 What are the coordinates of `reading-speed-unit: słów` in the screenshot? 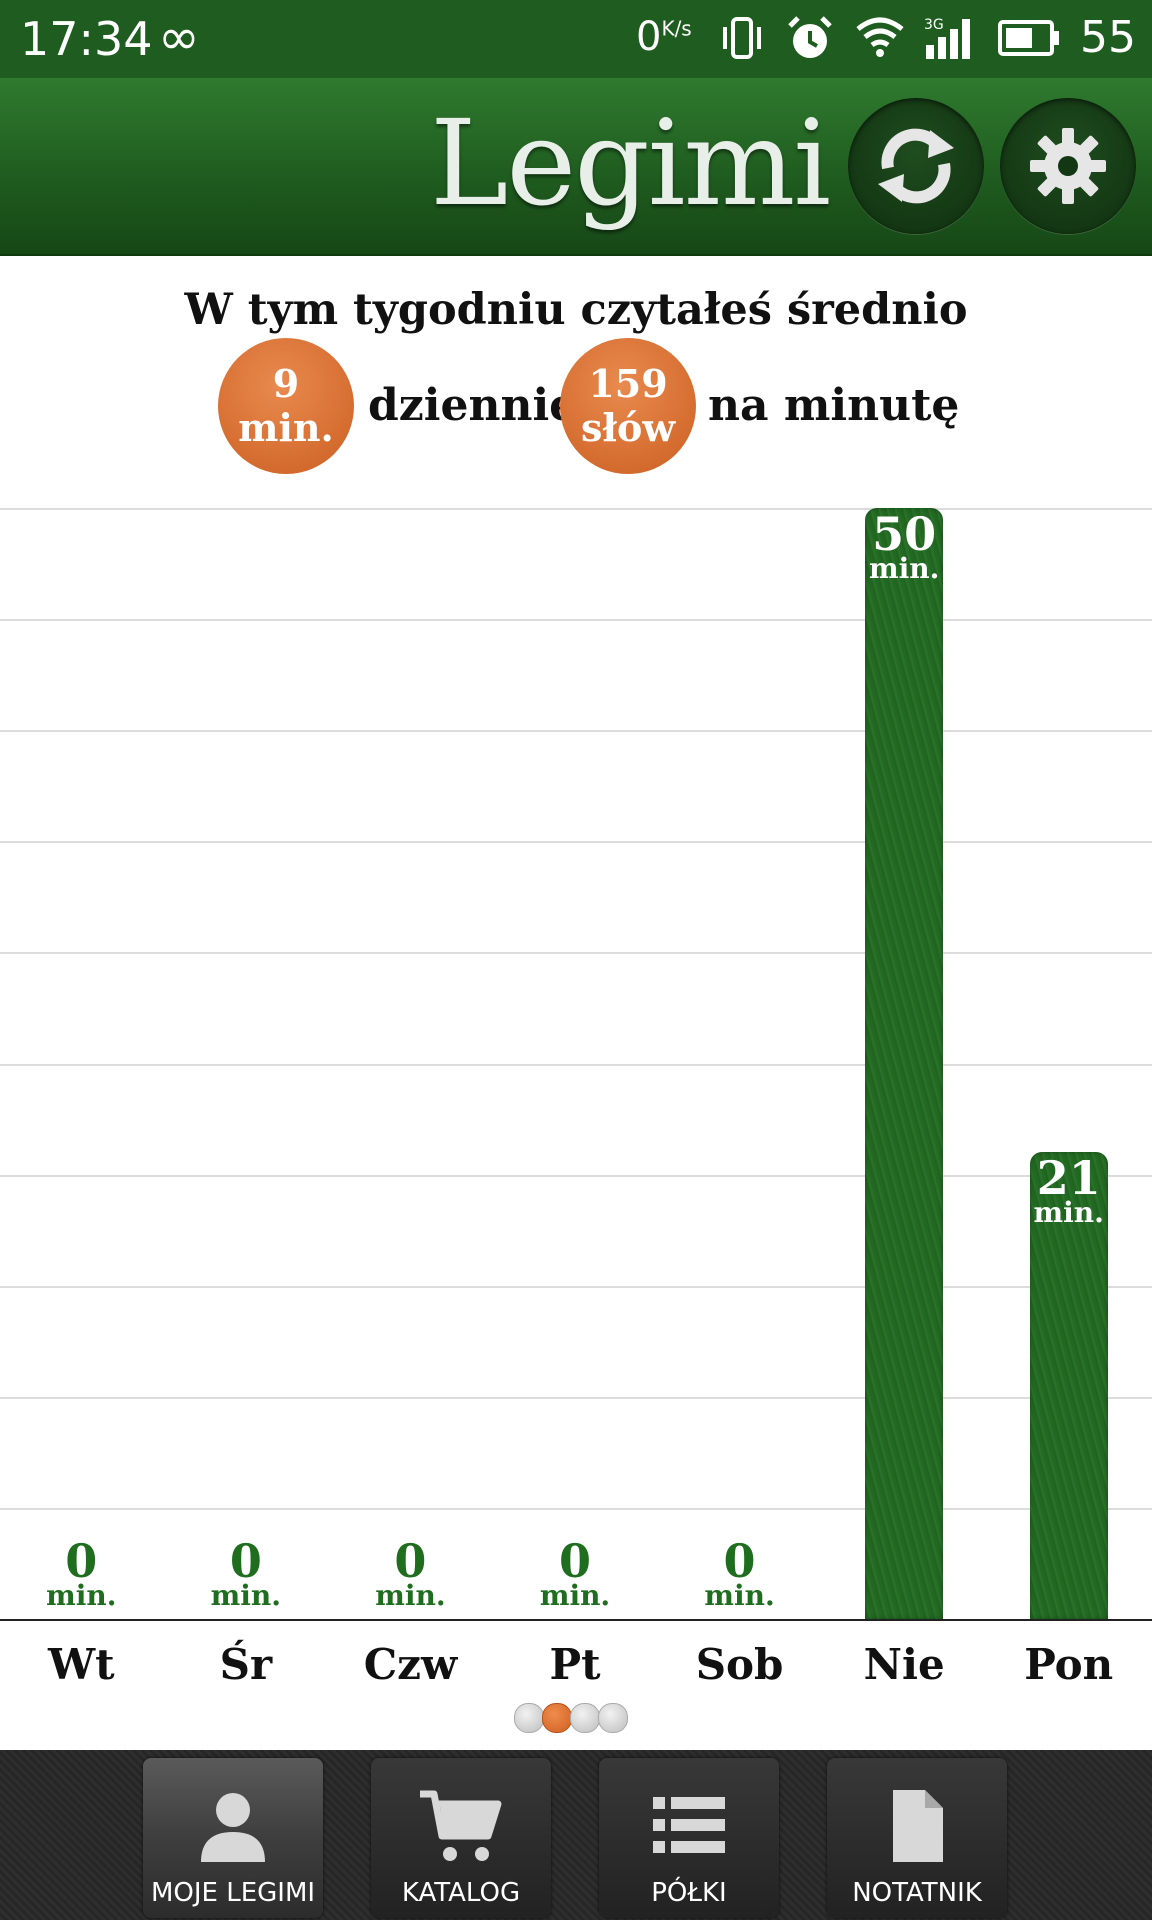 It's located at (628, 427).